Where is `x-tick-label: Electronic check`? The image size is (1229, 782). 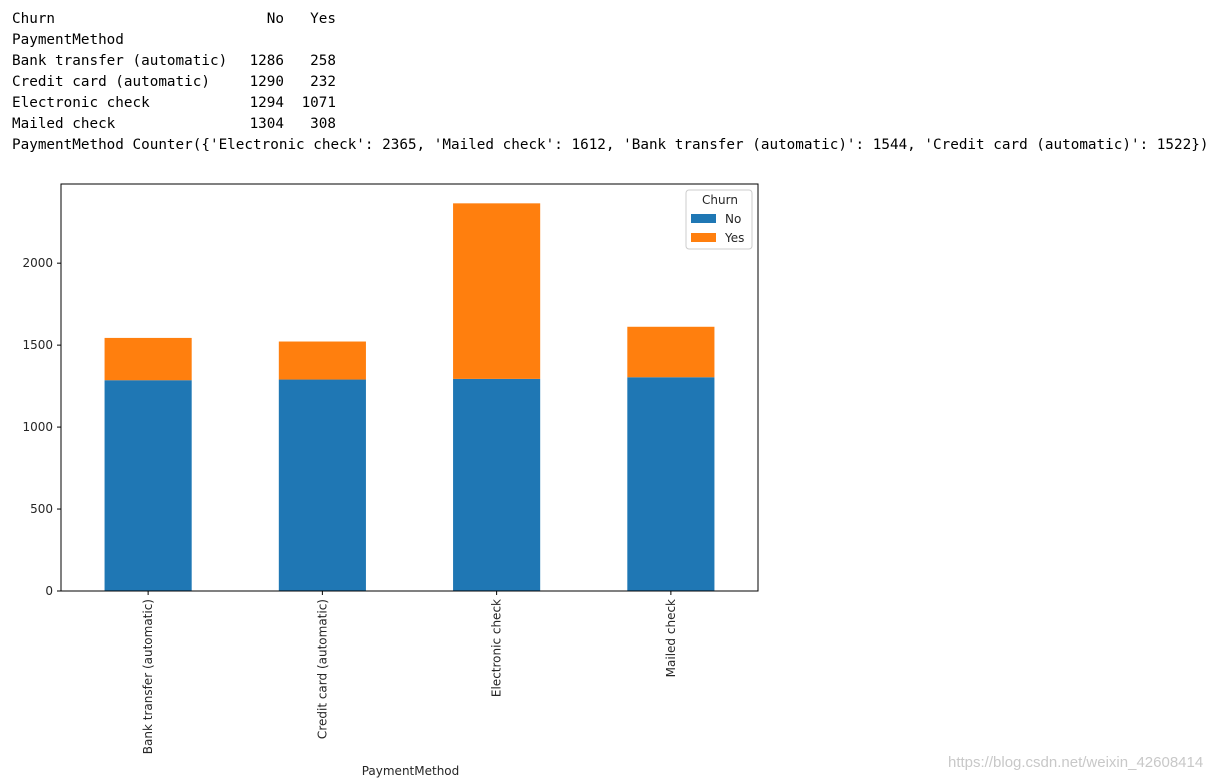 x-tick-label: Electronic check is located at coordinates (497, 648).